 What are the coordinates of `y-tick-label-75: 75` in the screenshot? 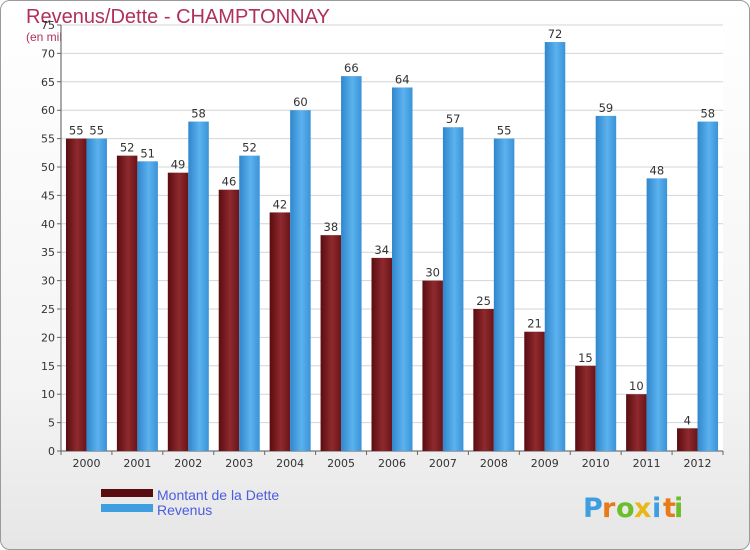 It's located at (48, 25).